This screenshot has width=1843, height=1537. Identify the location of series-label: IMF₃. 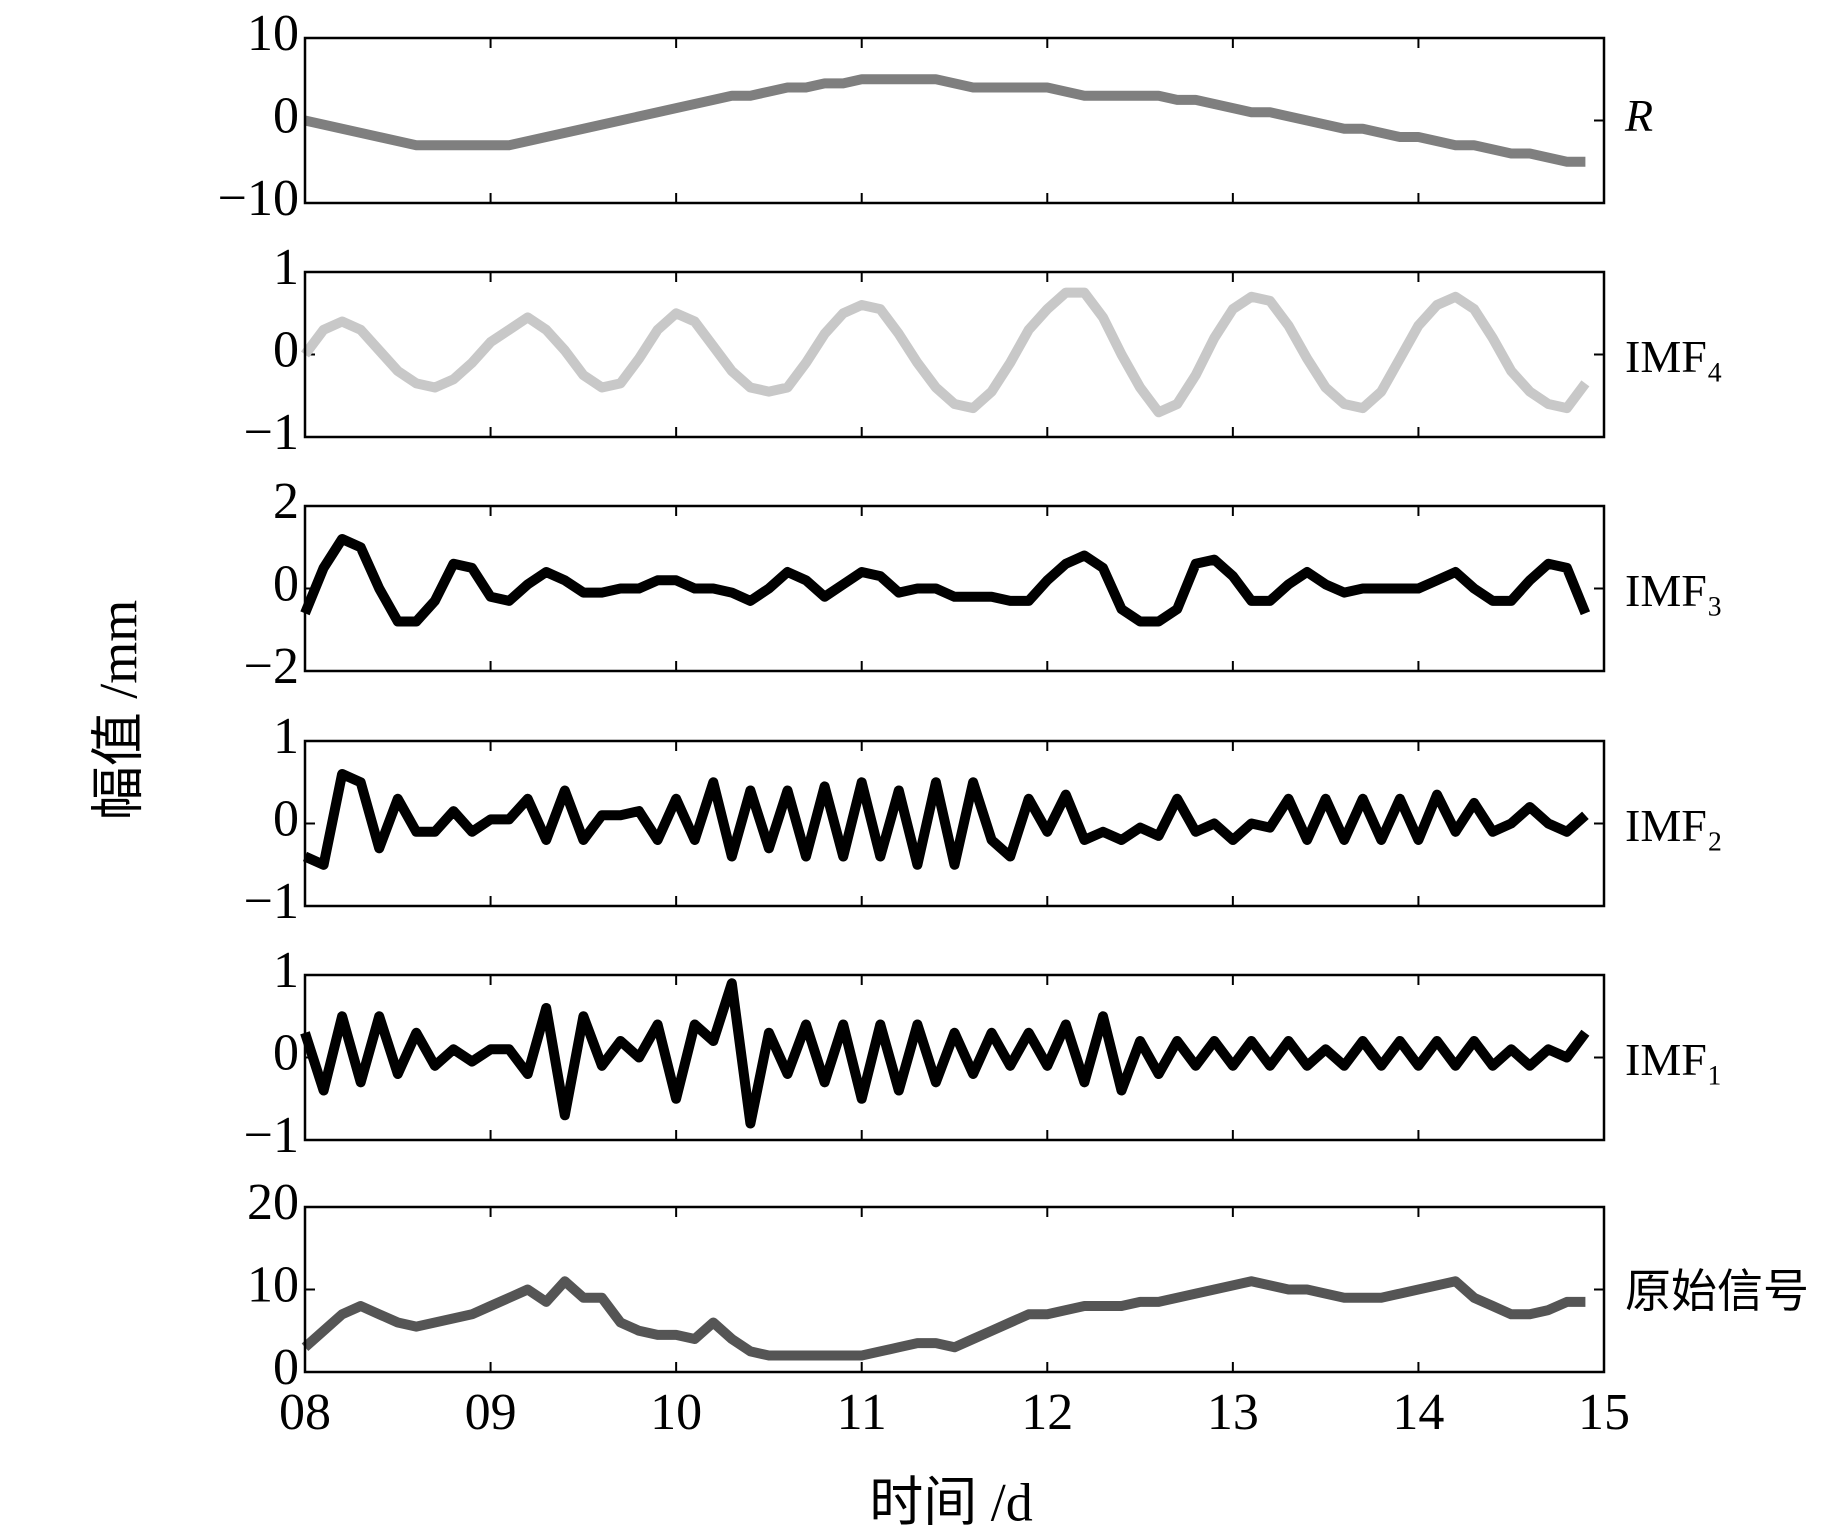
(1674, 590).